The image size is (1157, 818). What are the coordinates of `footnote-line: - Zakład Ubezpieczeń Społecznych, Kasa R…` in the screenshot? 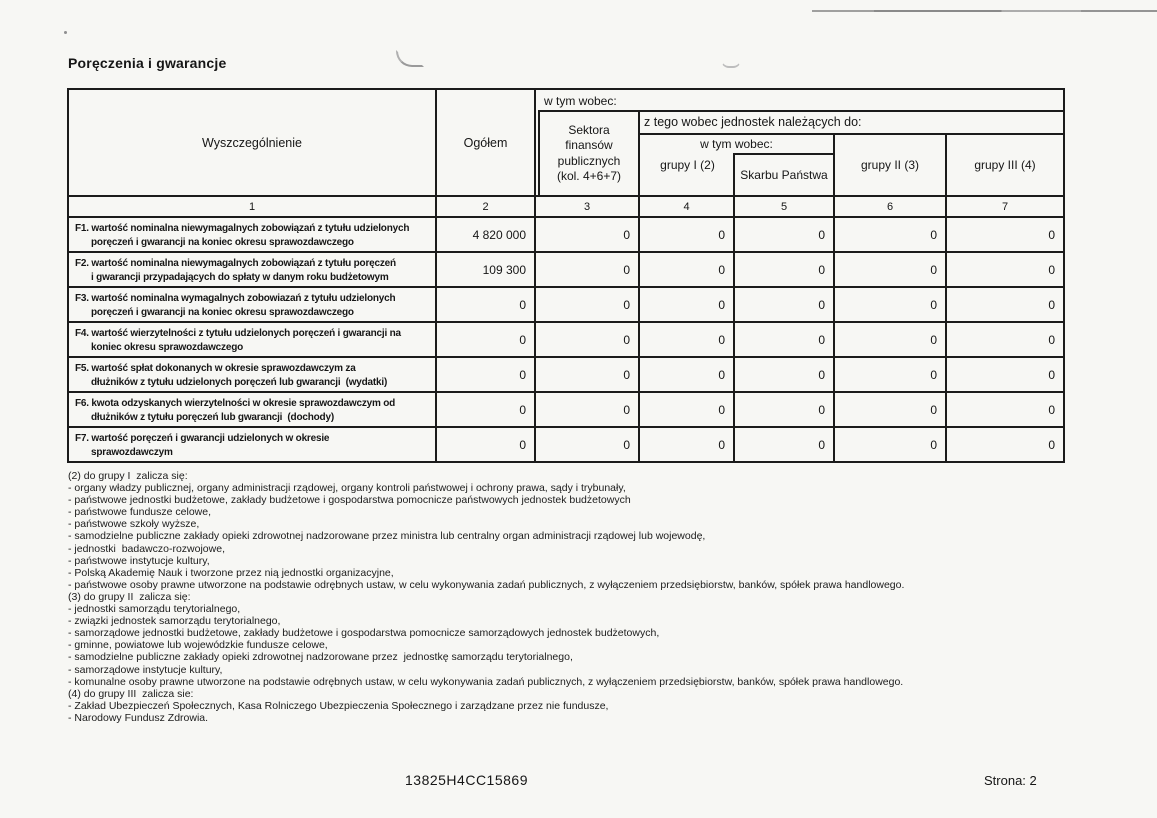 It's located at (338, 705).